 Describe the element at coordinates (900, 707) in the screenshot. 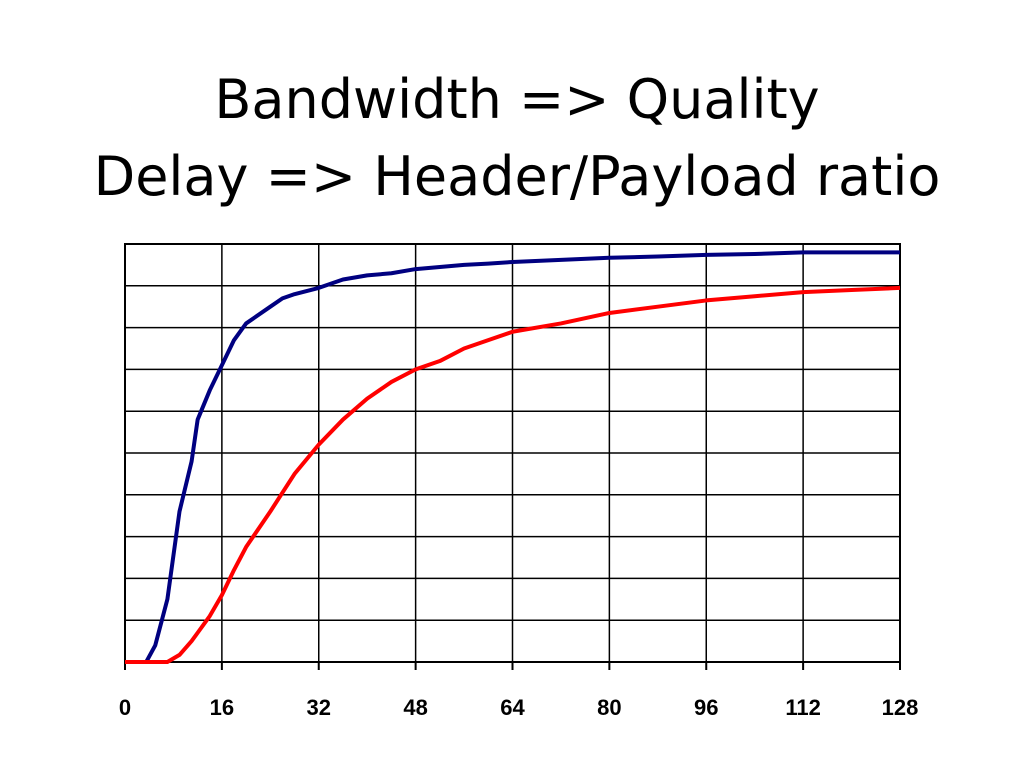

I see `x-tick-label: 128` at that location.